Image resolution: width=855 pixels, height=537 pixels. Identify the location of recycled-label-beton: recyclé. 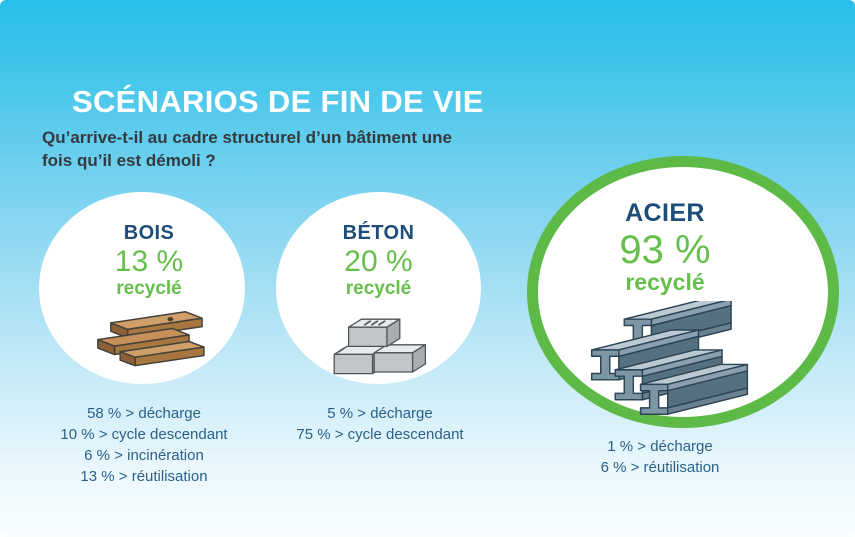
(378, 288).